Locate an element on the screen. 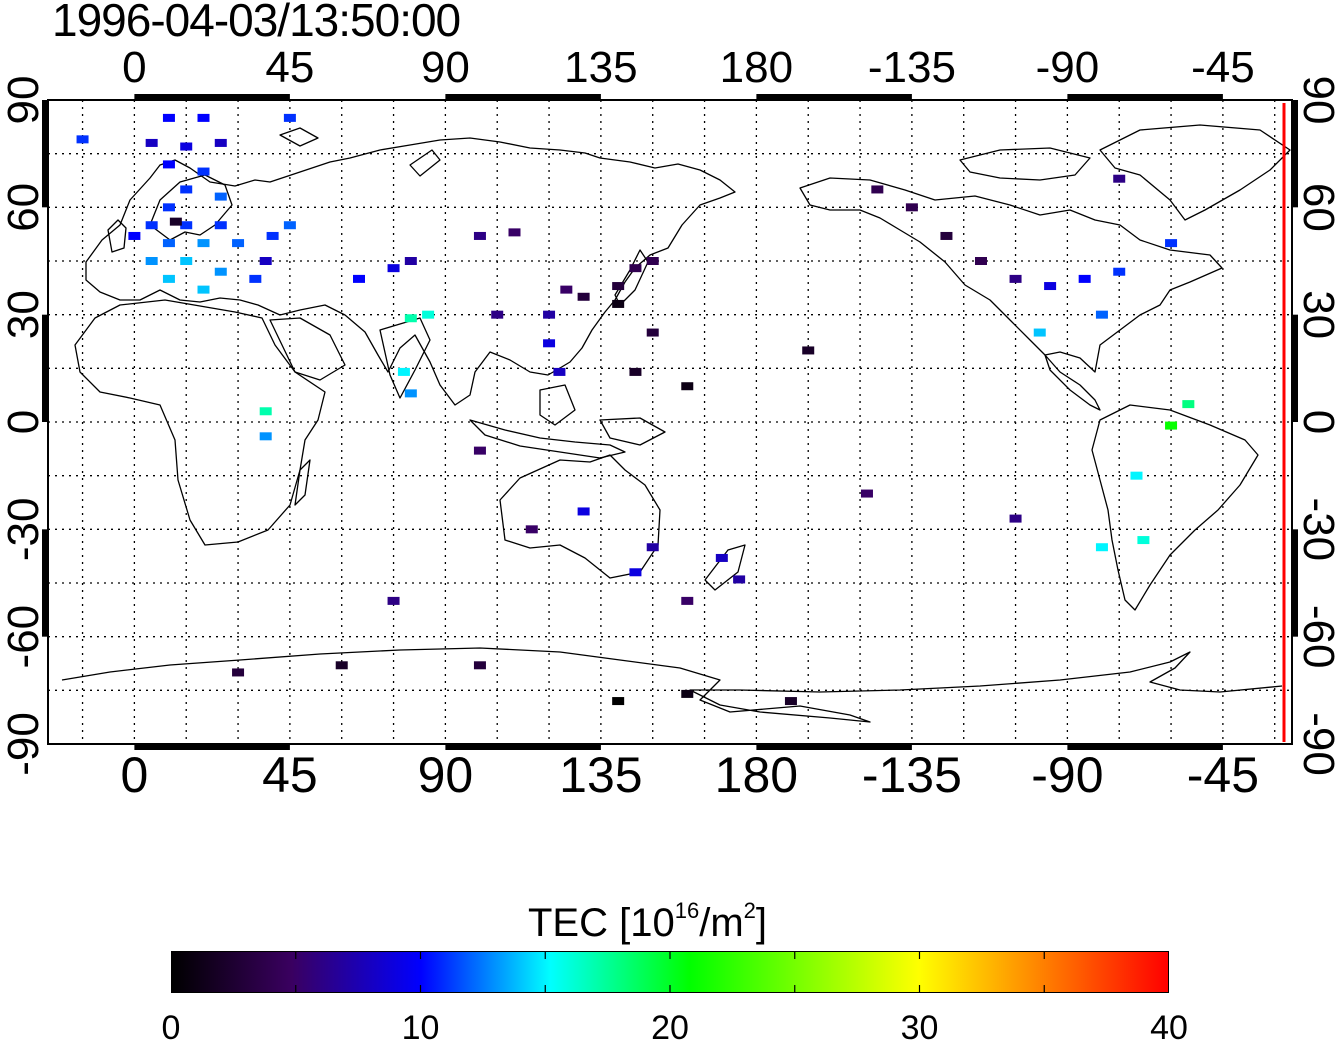 The width and height of the screenshot is (1340, 1048). coastline-madagascar is located at coordinates (302, 482).